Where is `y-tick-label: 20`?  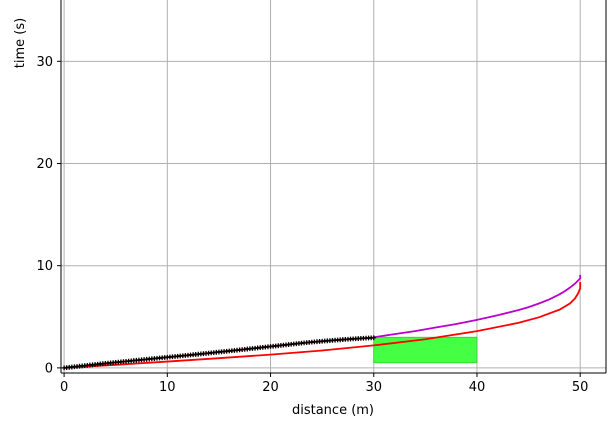
y-tick-label: 20 is located at coordinates (44, 164).